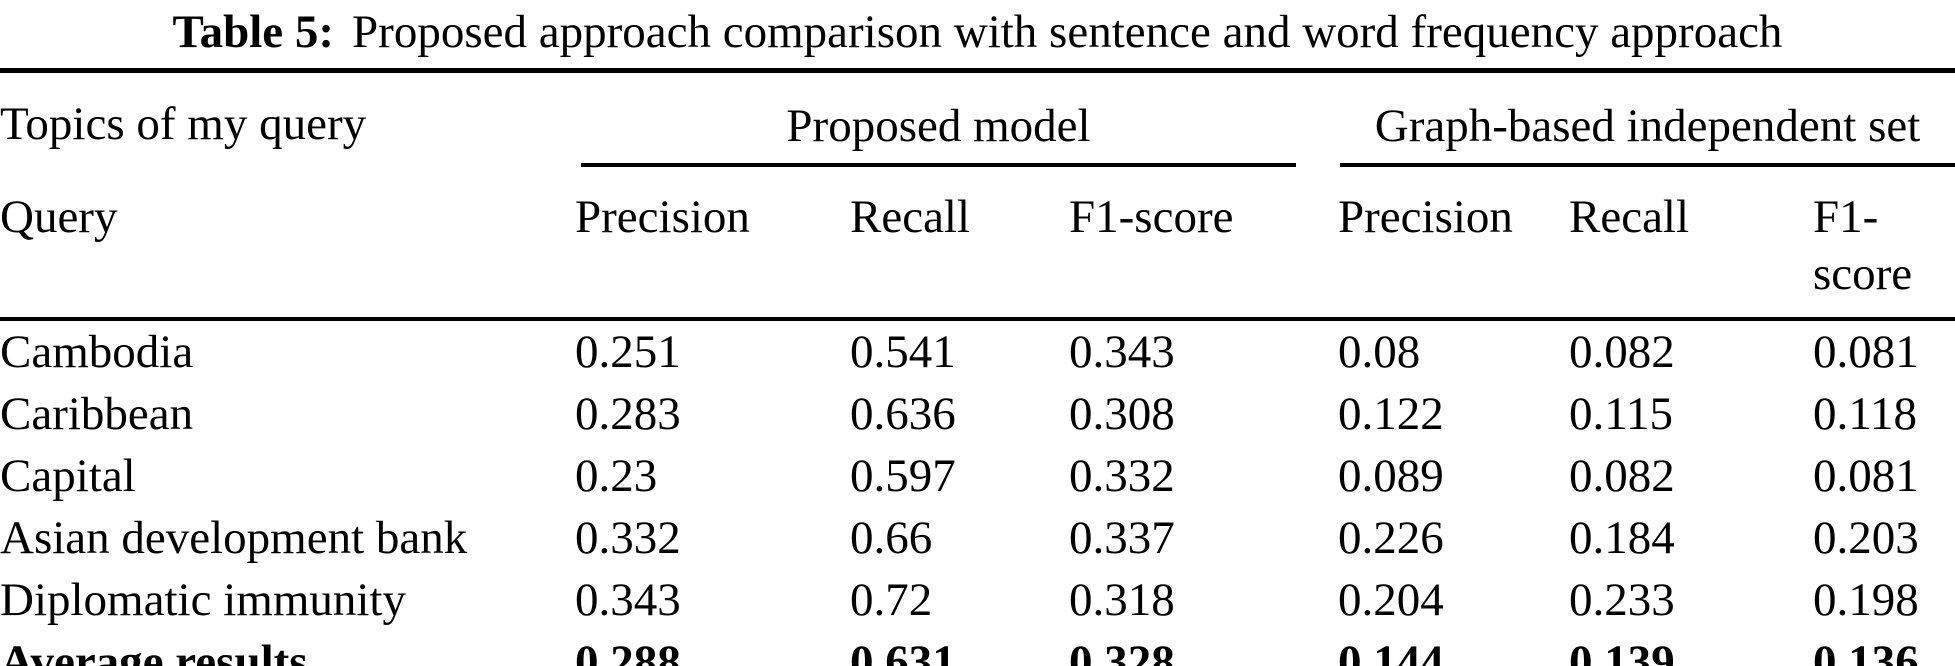 Image resolution: width=1955 pixels, height=666 pixels. What do you see at coordinates (1453, 350) in the screenshot?
I see `value-cell: 0.08` at bounding box center [1453, 350].